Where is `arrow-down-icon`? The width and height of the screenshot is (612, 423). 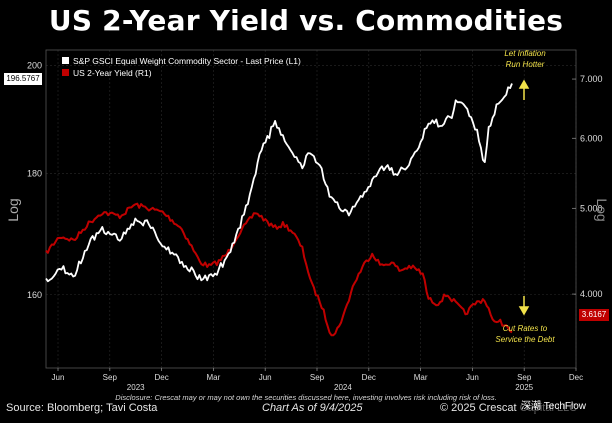
arrow-down-icon is located at coordinates (524, 306).